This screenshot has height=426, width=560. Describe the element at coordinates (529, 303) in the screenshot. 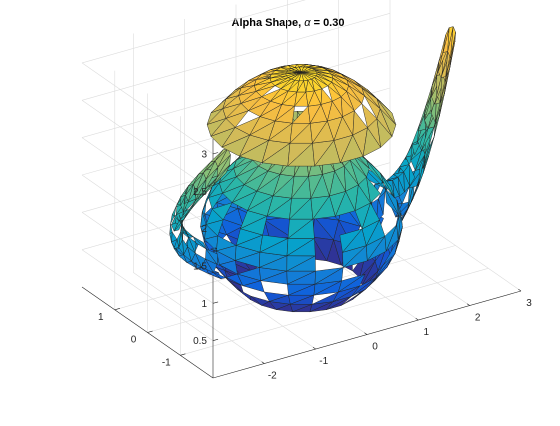

I see `x-tick-label: 3` at that location.